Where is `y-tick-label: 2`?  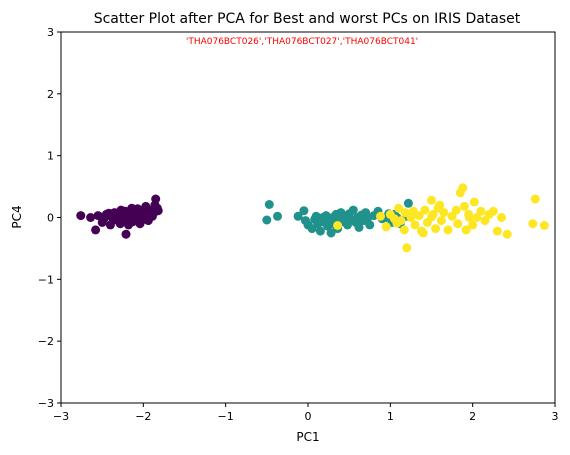
y-tick-label: 2 is located at coordinates (50, 94).